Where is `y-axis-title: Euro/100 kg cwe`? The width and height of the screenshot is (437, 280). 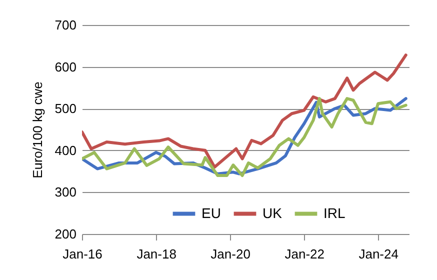
y-axis-title: Euro/100 kg cwe is located at coordinates (37, 130).